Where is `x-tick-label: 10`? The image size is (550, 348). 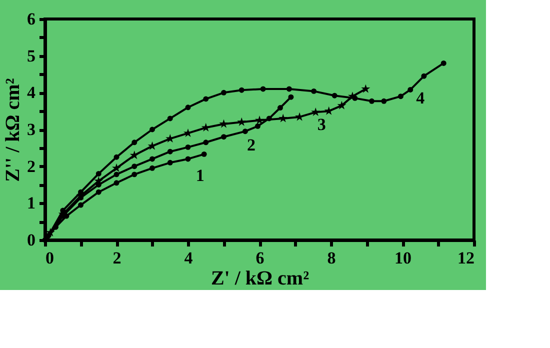
x-tick-label: 10 is located at coordinates (403, 258).